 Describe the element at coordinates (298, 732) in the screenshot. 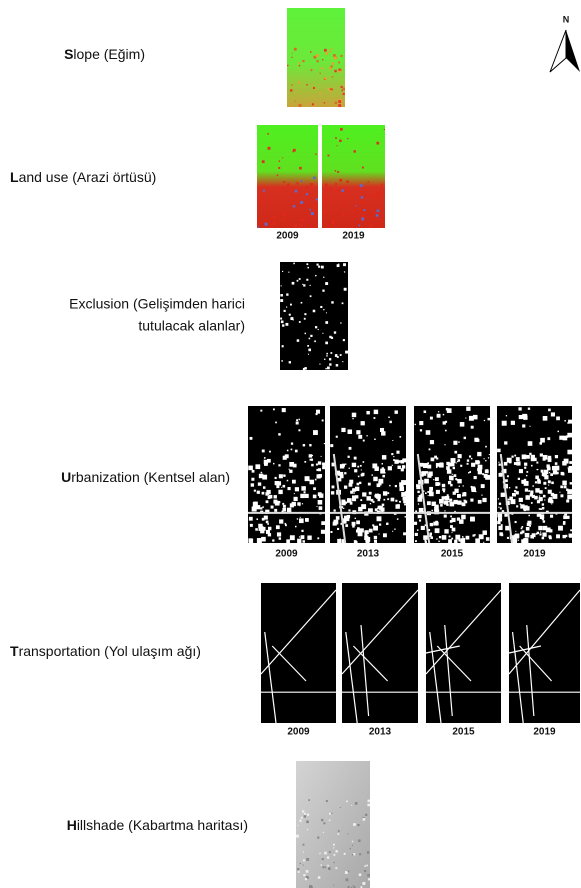

I see `year-label: 2009` at that location.